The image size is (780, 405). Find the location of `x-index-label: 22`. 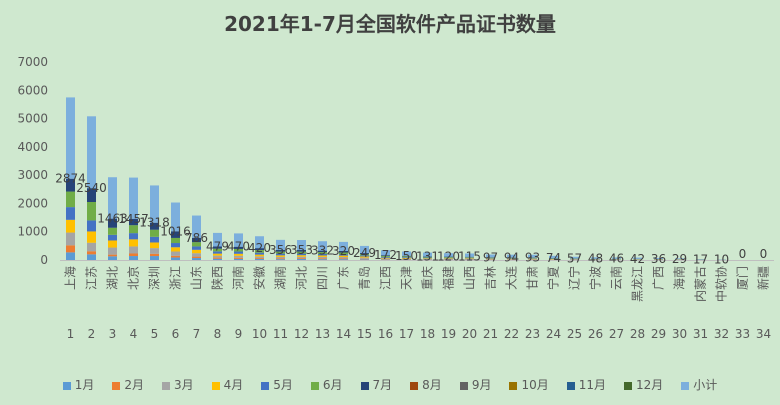

x-index-label: 22 is located at coordinates (511, 334).